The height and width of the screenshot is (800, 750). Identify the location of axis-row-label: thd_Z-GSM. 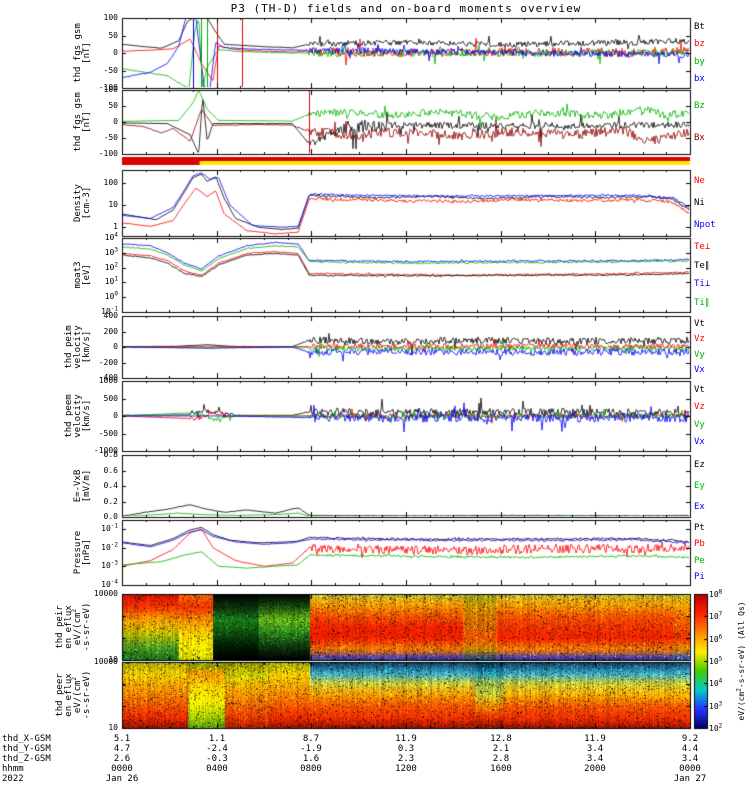
(26, 759).